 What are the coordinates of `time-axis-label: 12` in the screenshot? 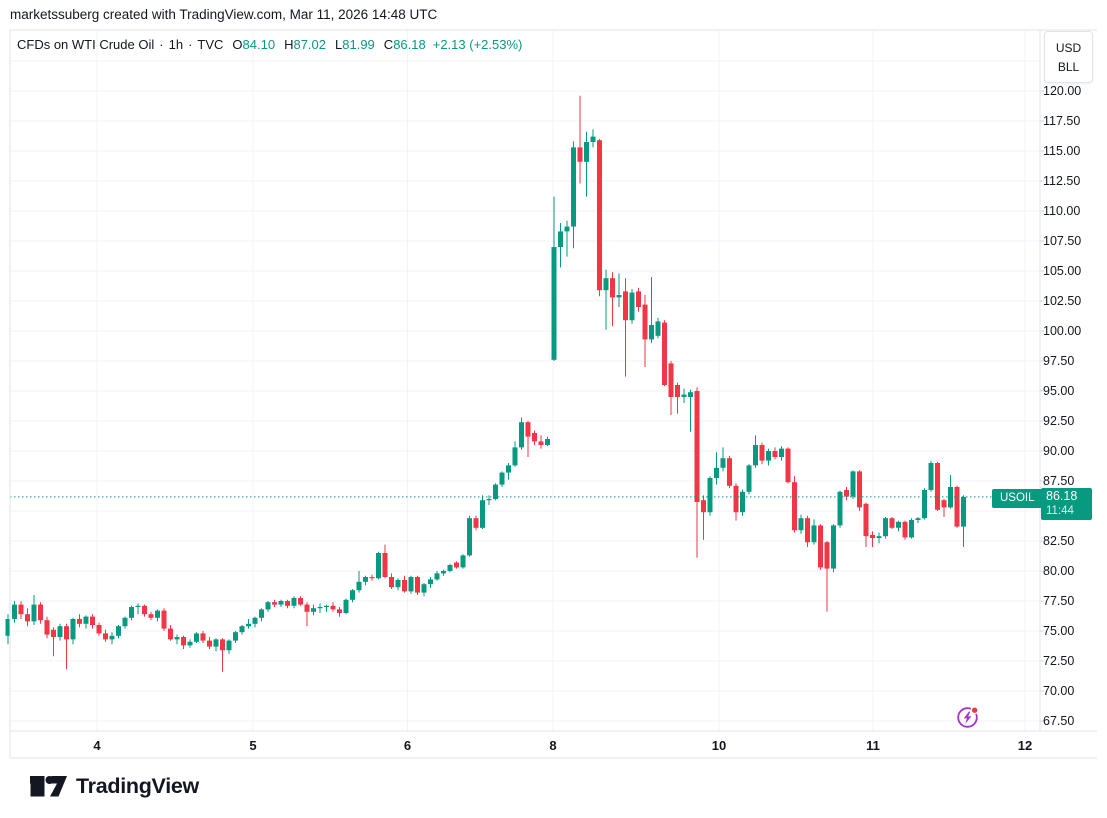 It's located at (1025, 745).